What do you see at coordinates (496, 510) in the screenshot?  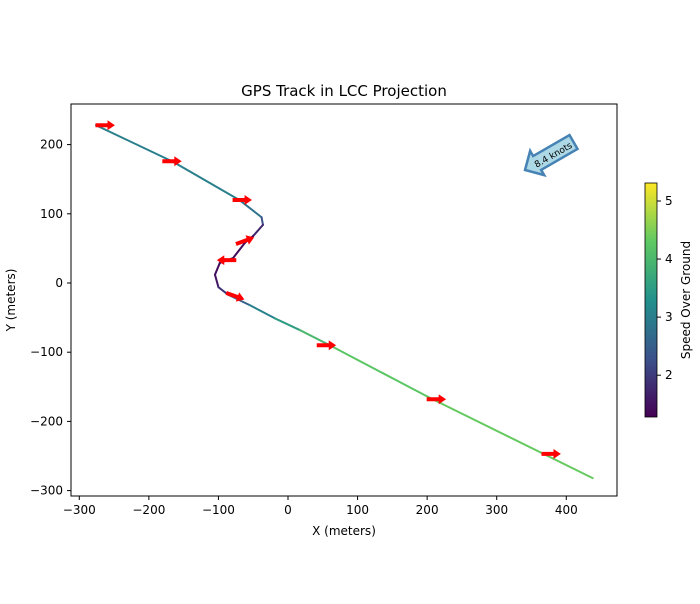 I see `x-tick-label: 300` at bounding box center [496, 510].